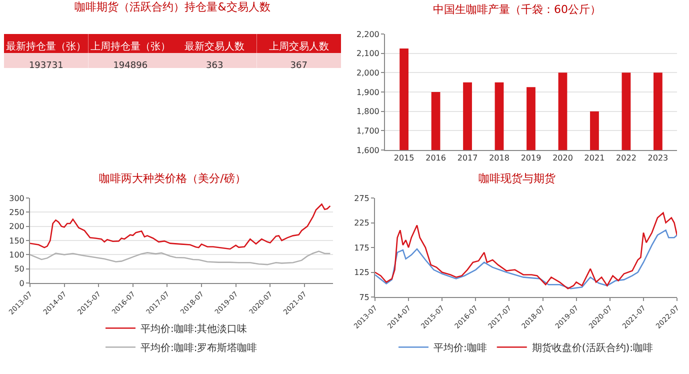  What do you see at coordinates (16, 227) in the screenshot?
I see `y-tick-label: 200` at bounding box center [16, 227].